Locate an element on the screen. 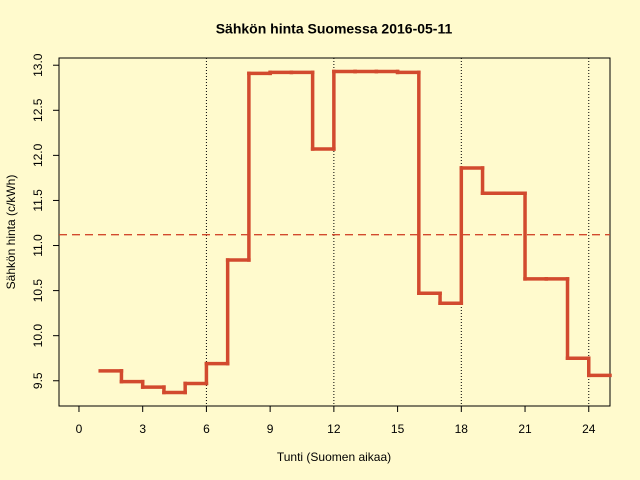 This screenshot has width=640, height=480. chart-title: Sähkön hinta Suomessa 2016-05-11 is located at coordinates (334, 29).